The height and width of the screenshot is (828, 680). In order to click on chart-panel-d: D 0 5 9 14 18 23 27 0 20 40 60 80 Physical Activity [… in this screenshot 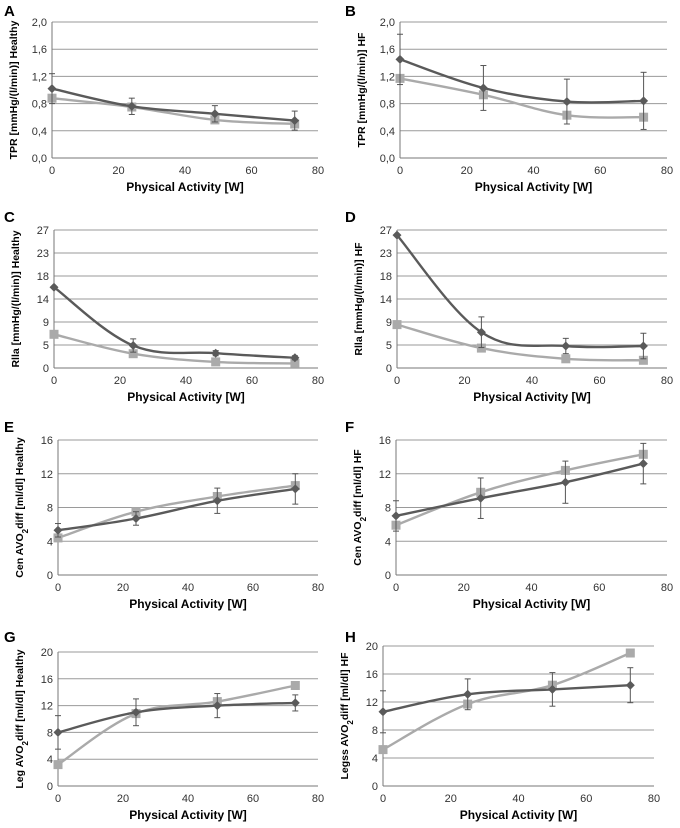, I will do `click(509, 306)`.